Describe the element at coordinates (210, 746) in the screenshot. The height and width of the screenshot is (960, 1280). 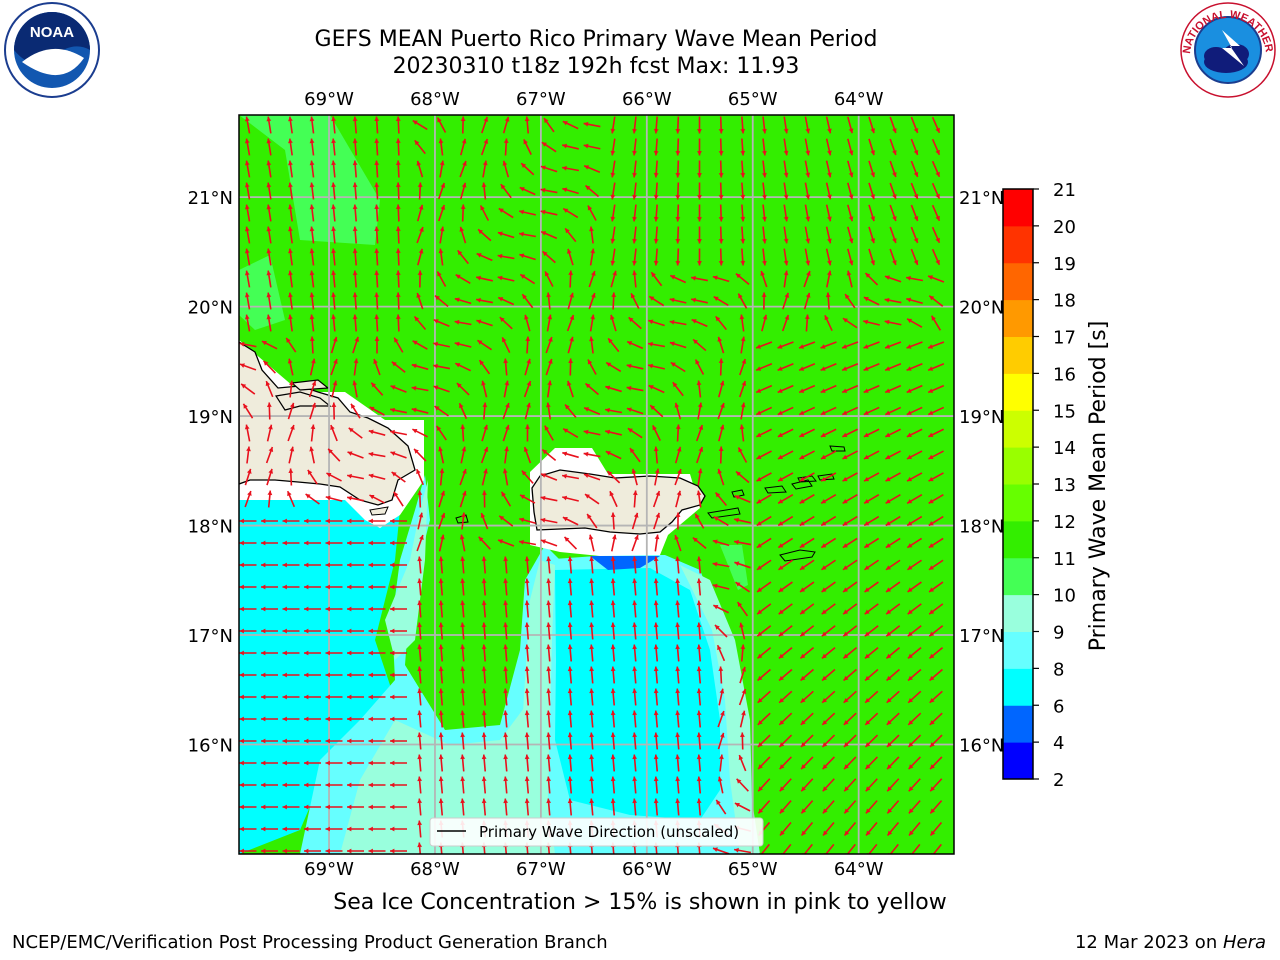
I see `lat-tick-label: 16°N` at that location.